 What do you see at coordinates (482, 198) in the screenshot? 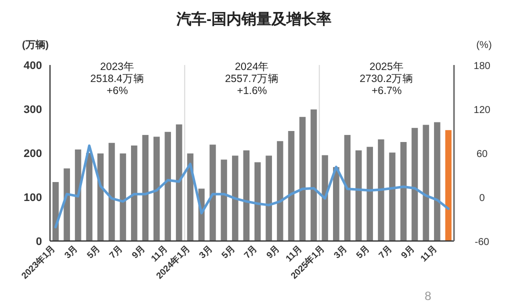
I see `y2-tick-label: 0` at bounding box center [482, 198].